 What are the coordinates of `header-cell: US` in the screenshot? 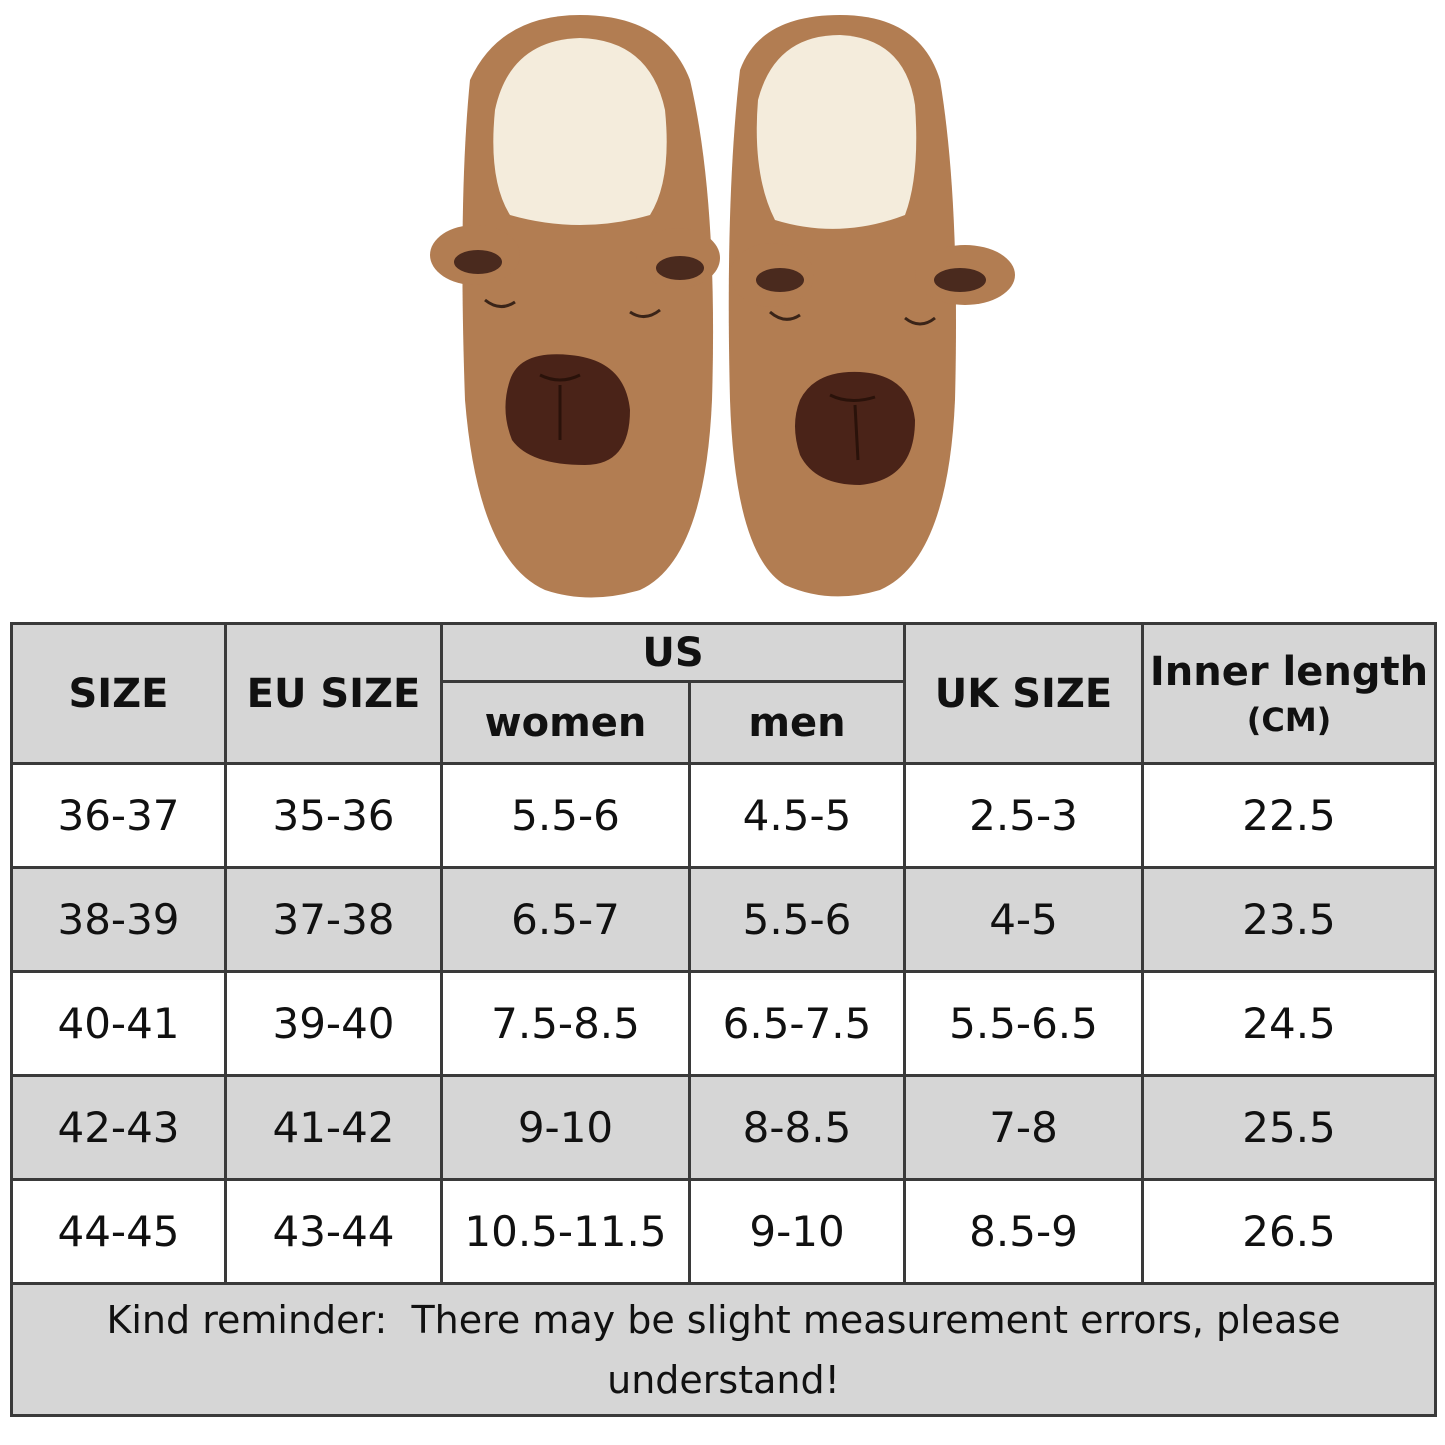 It's located at (673, 652).